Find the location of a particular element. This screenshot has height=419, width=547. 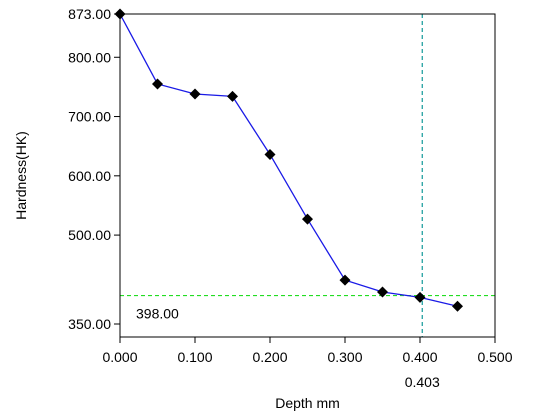

x-tick-label: 0.000 is located at coordinates (119, 357).